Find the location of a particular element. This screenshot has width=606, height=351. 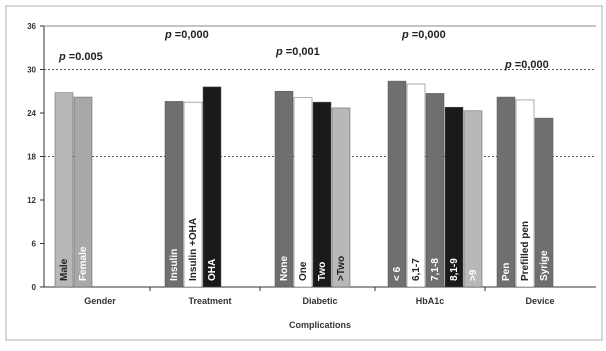

y-tick-label: 24 is located at coordinates (31, 113).